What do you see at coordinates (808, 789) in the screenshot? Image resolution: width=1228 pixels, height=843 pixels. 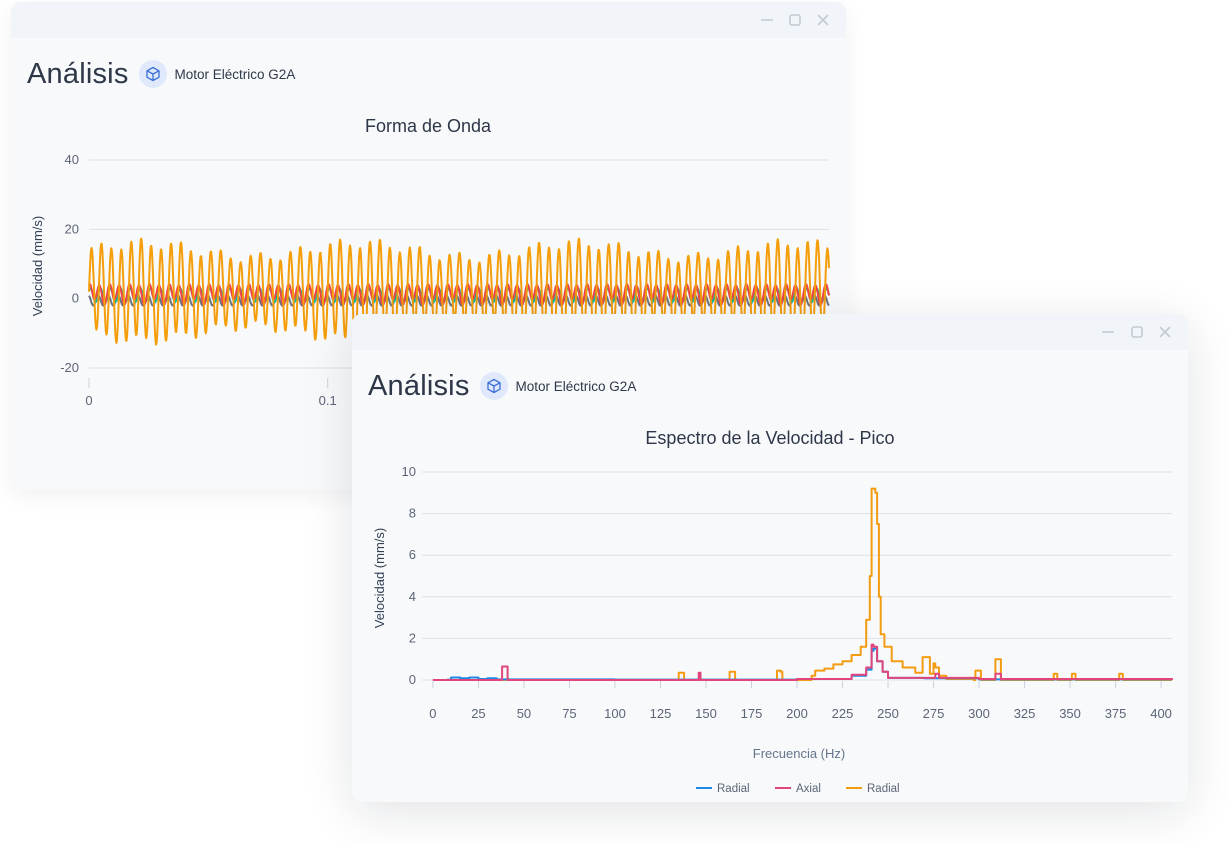 I see `legend-label: Axial` at bounding box center [808, 789].